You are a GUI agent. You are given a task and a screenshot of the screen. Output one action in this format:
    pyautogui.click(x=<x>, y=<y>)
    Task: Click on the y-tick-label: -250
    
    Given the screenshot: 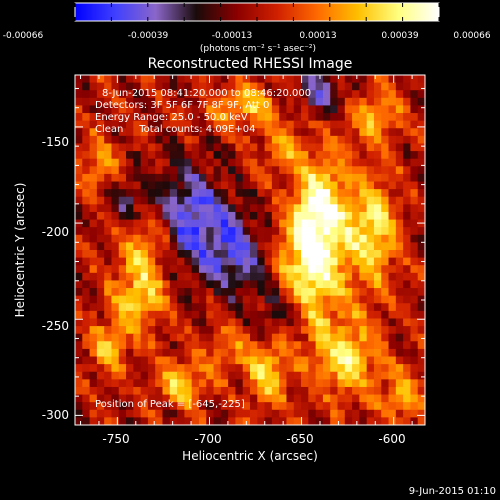 What is the action you would take?
    pyautogui.click(x=55, y=326)
    